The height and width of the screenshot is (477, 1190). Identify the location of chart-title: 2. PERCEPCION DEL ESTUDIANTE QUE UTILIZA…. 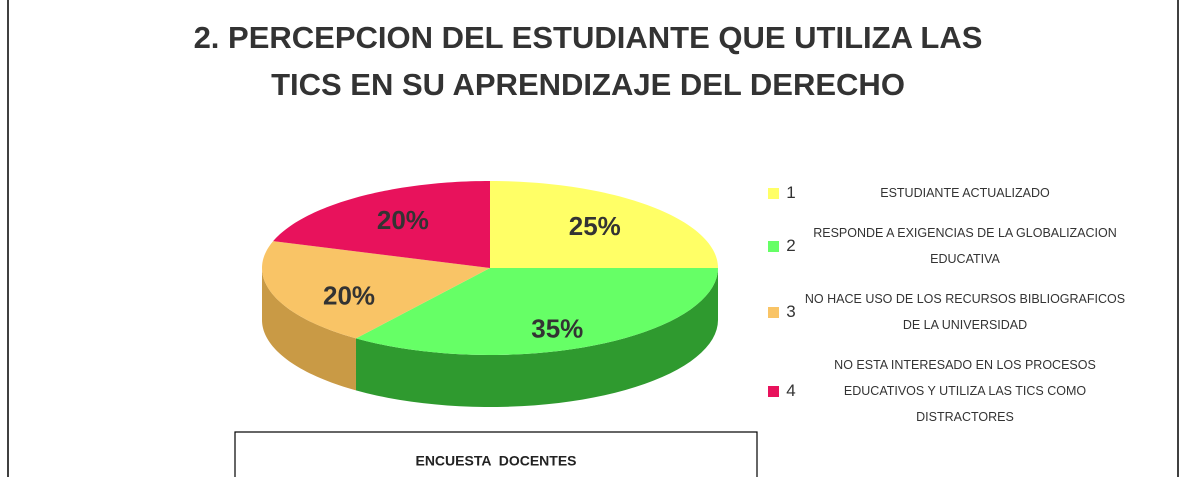
(588, 37).